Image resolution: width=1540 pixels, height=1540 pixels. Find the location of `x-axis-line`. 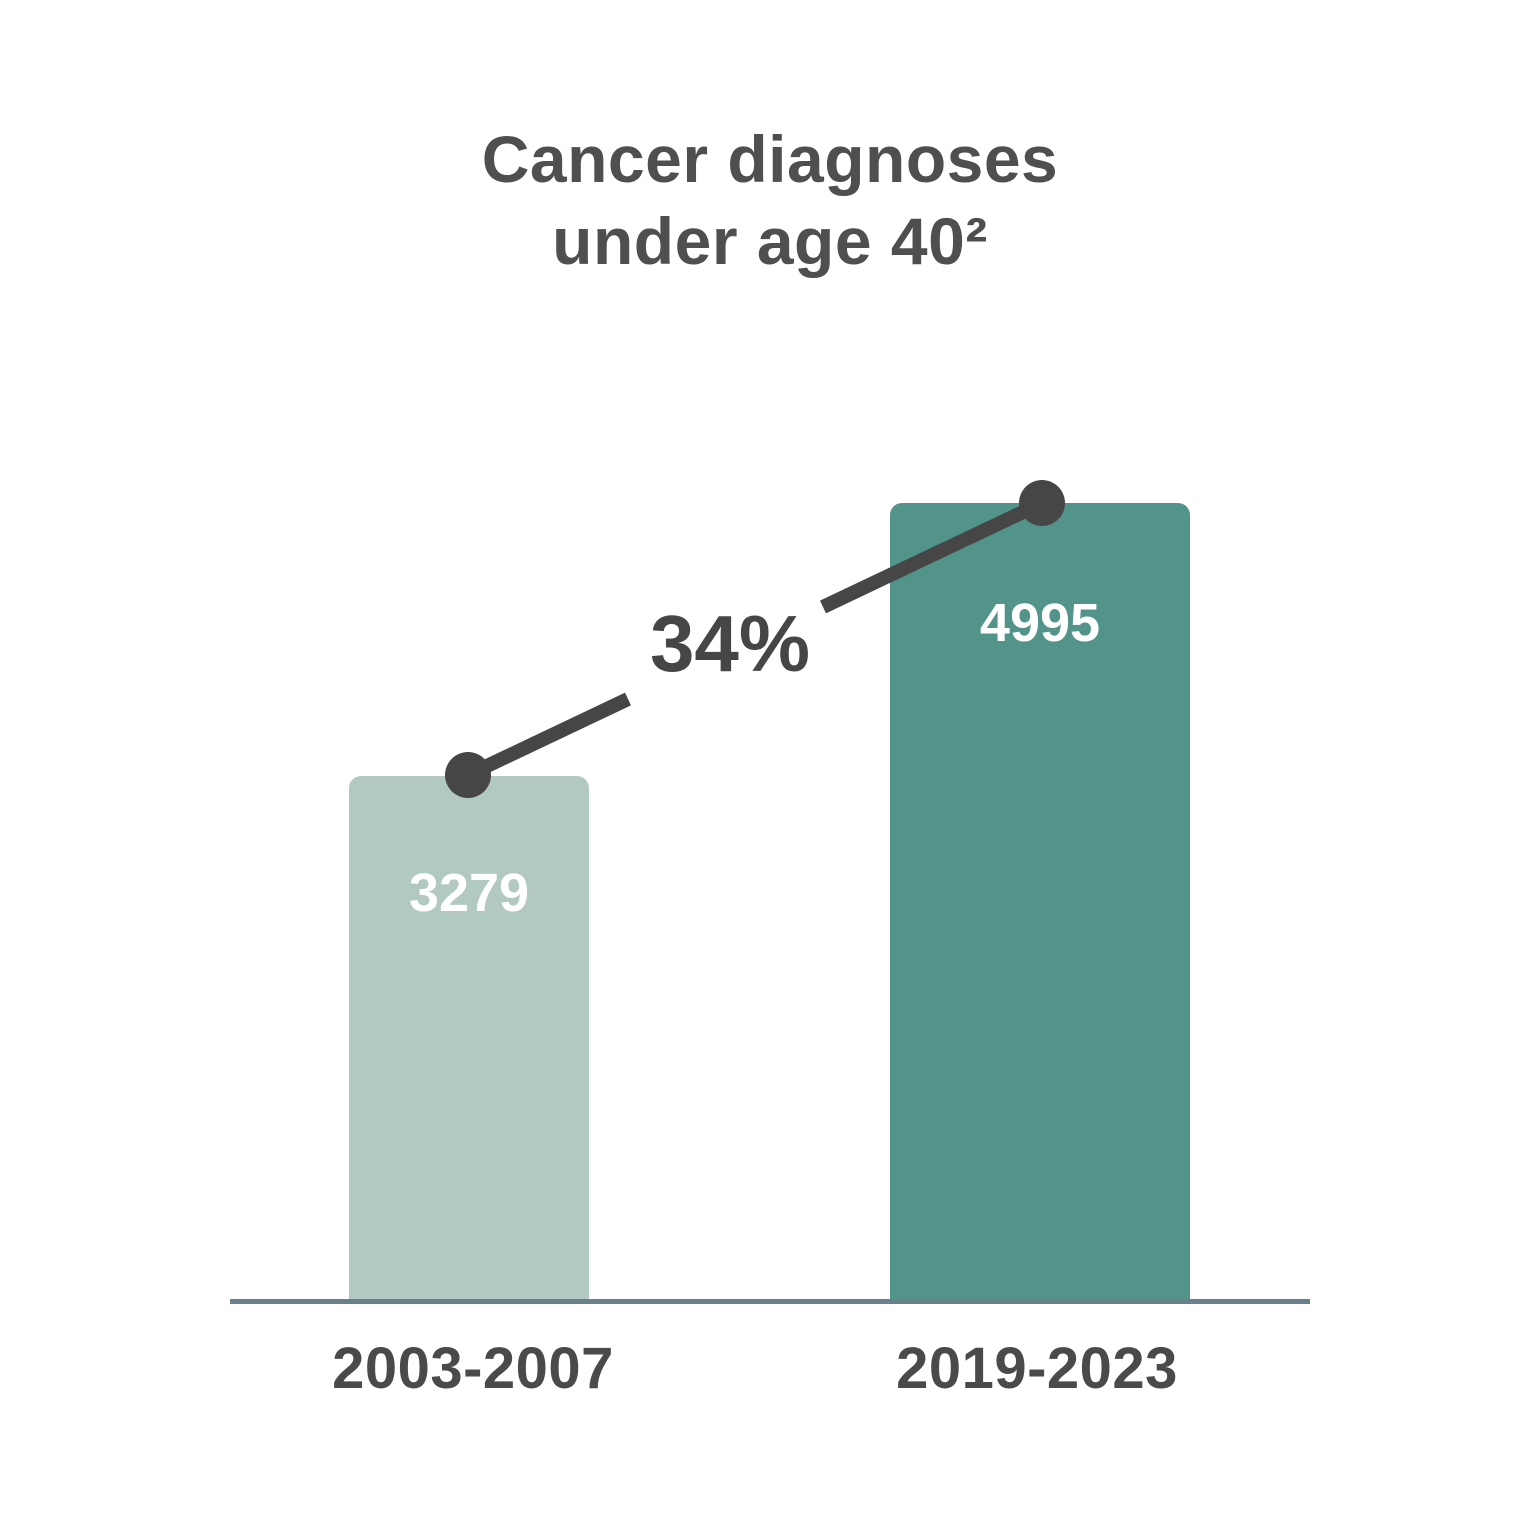

x-axis-line is located at coordinates (770, 1301).